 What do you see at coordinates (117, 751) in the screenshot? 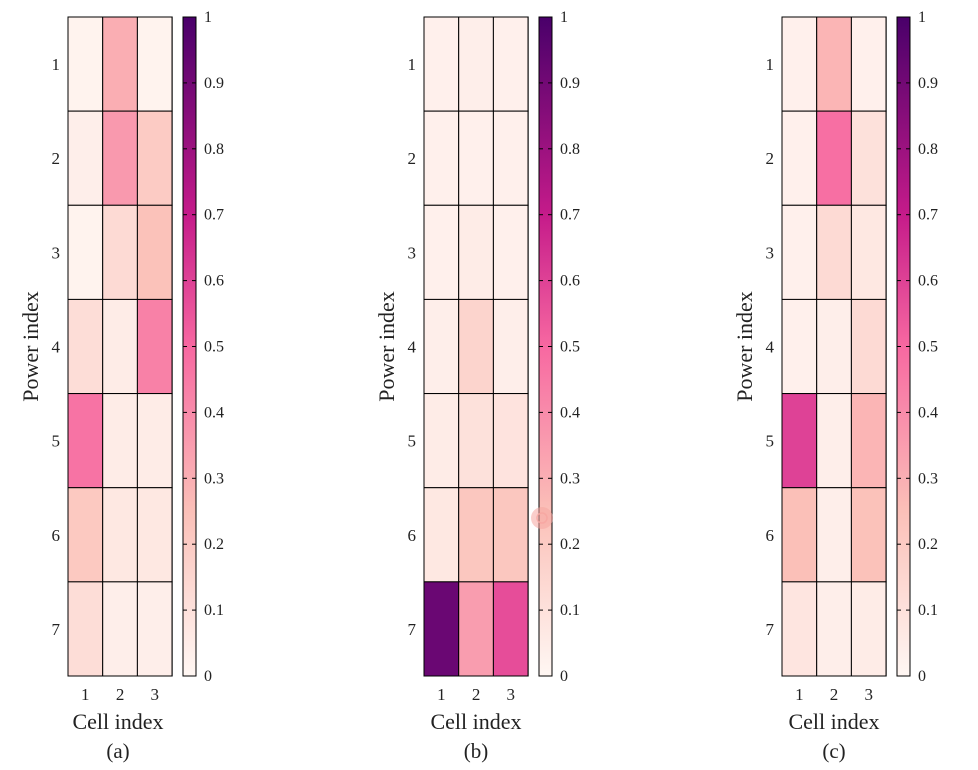
I see `panel-label: (a)` at bounding box center [117, 751].